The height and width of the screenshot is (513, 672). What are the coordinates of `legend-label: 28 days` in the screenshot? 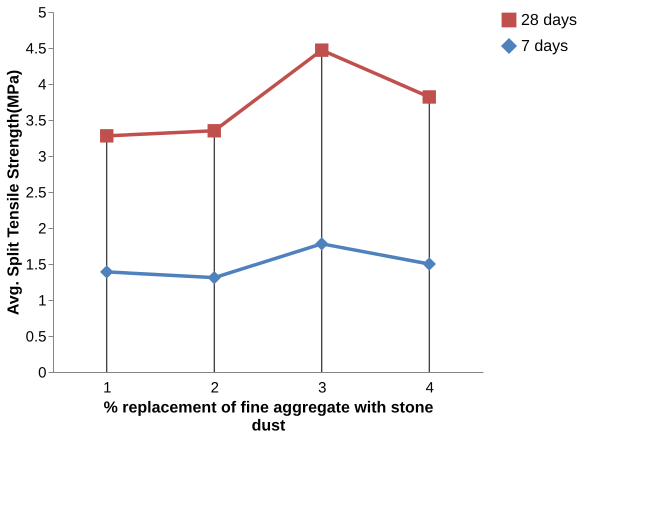 It's located at (549, 20).